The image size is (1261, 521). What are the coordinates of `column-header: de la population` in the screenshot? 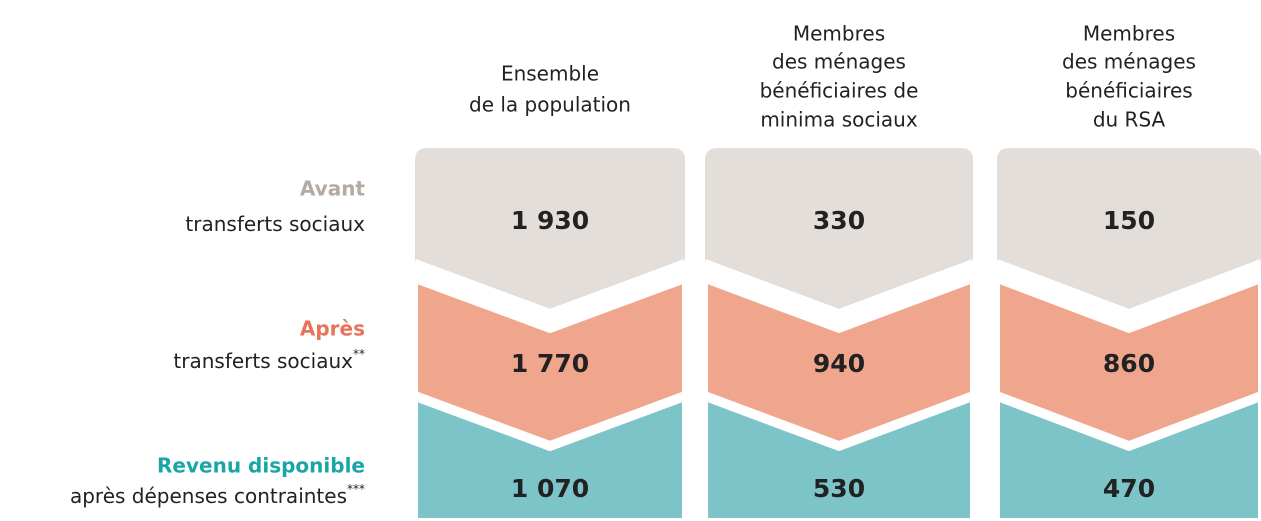 It's located at (550, 105).